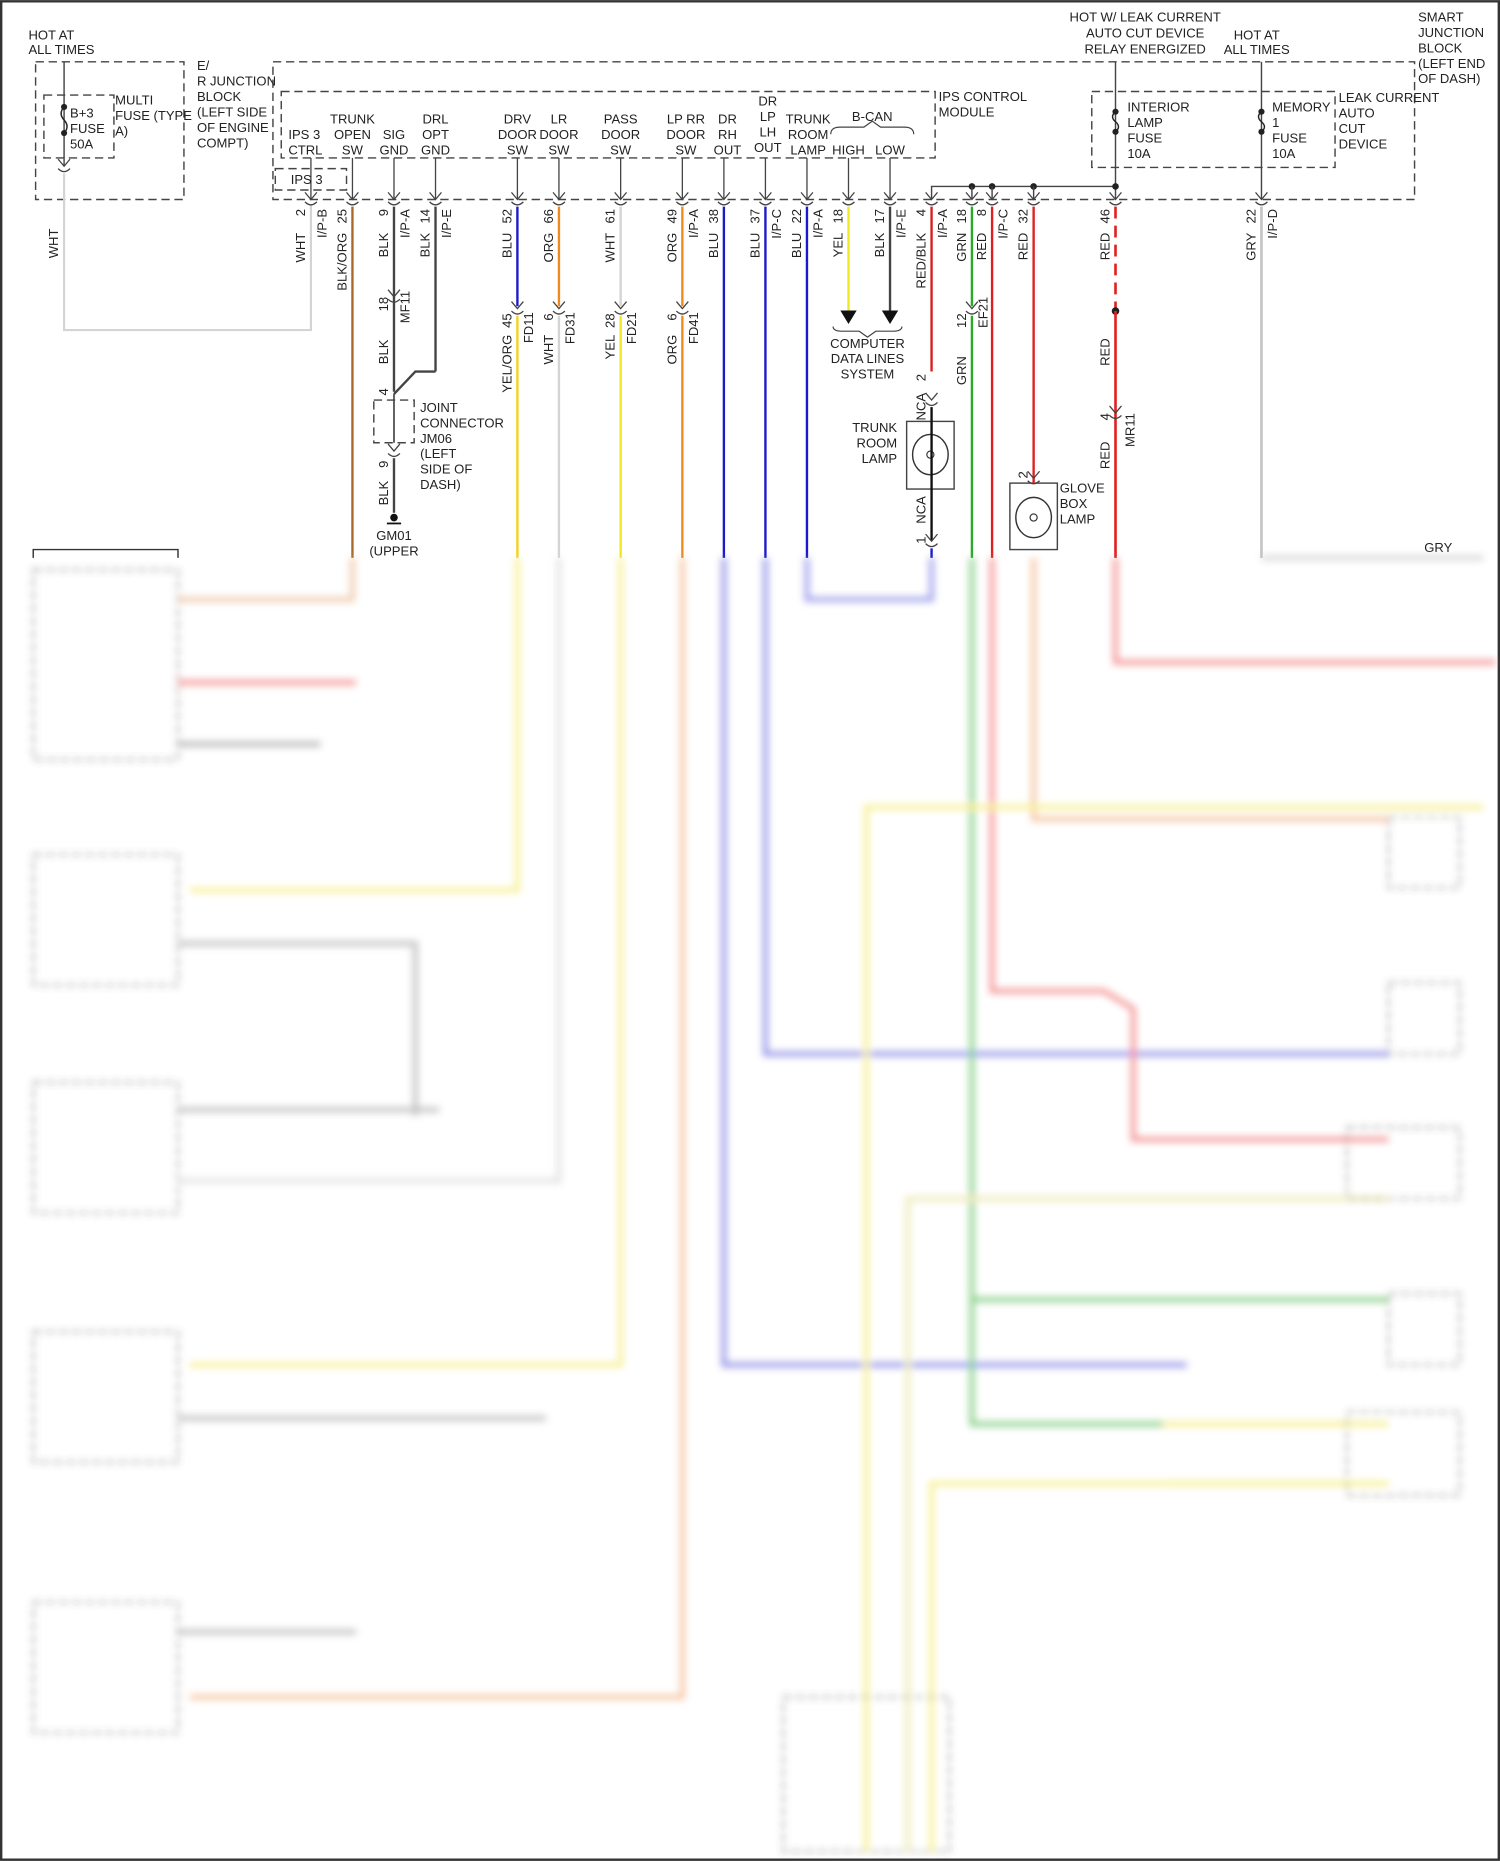 This screenshot has height=1861, width=1500. I want to click on pin-number-label: 37, so click(754, 216).